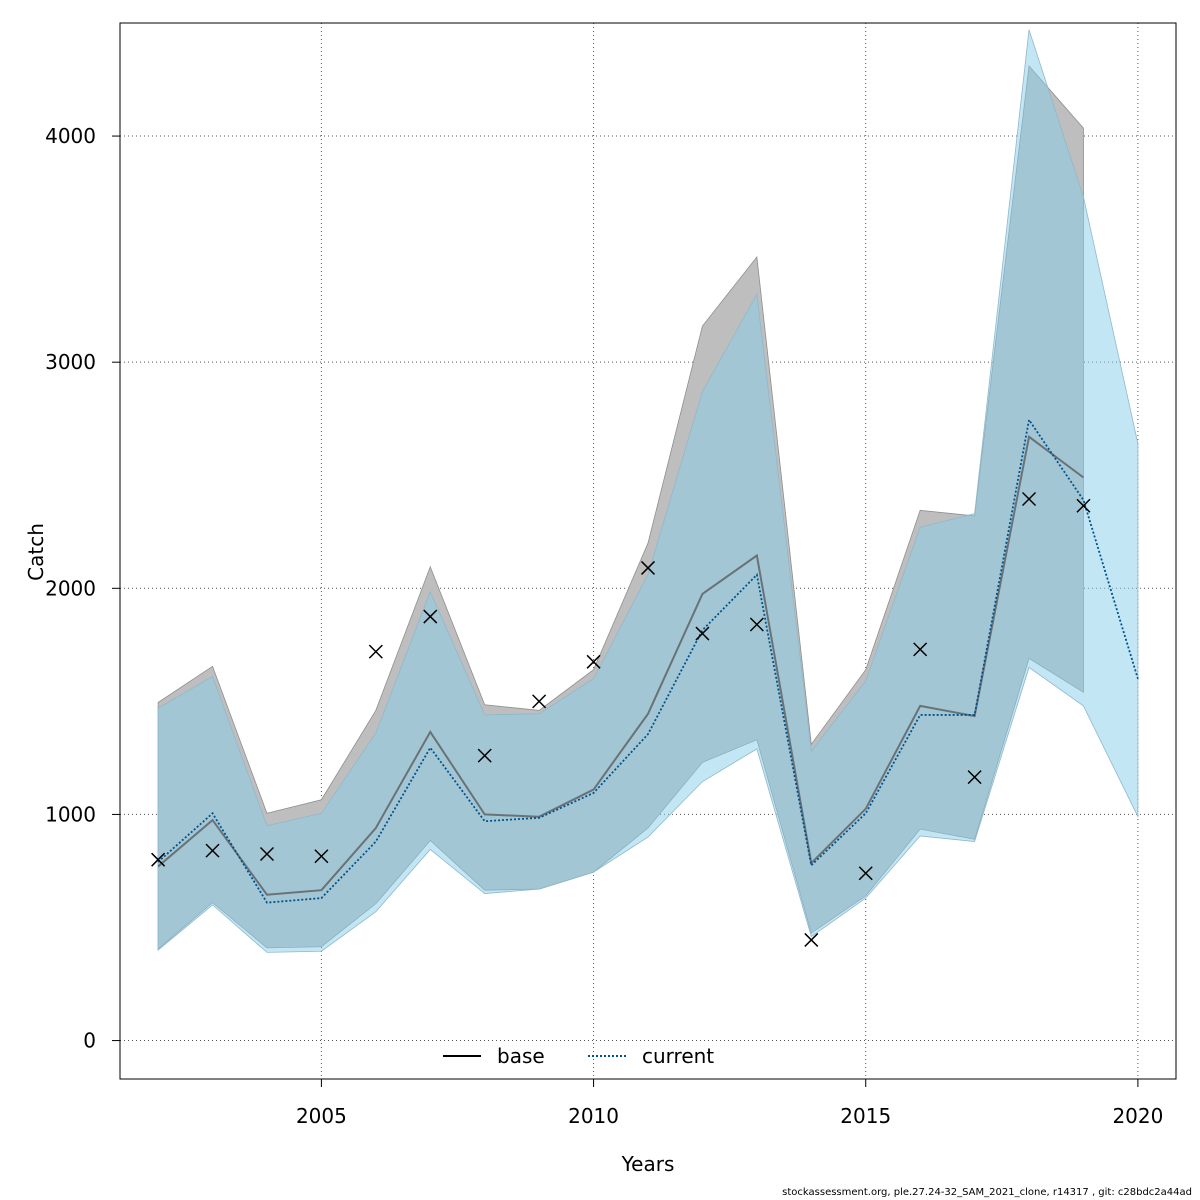 Image resolution: width=1200 pixels, height=1200 pixels. I want to click on y-tick-label: 0, so click(89, 1041).